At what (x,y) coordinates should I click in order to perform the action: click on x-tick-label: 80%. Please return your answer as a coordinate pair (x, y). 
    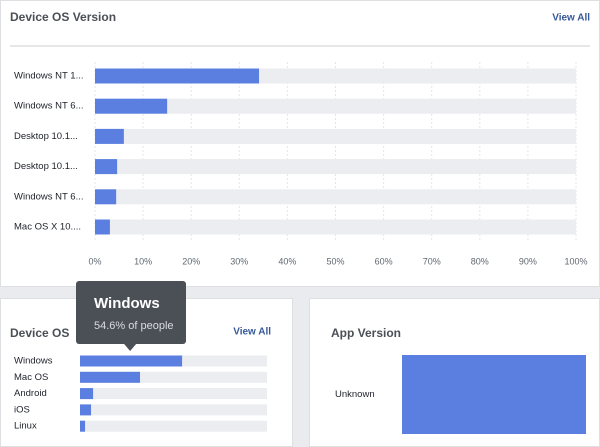
    Looking at the image, I should click on (480, 261).